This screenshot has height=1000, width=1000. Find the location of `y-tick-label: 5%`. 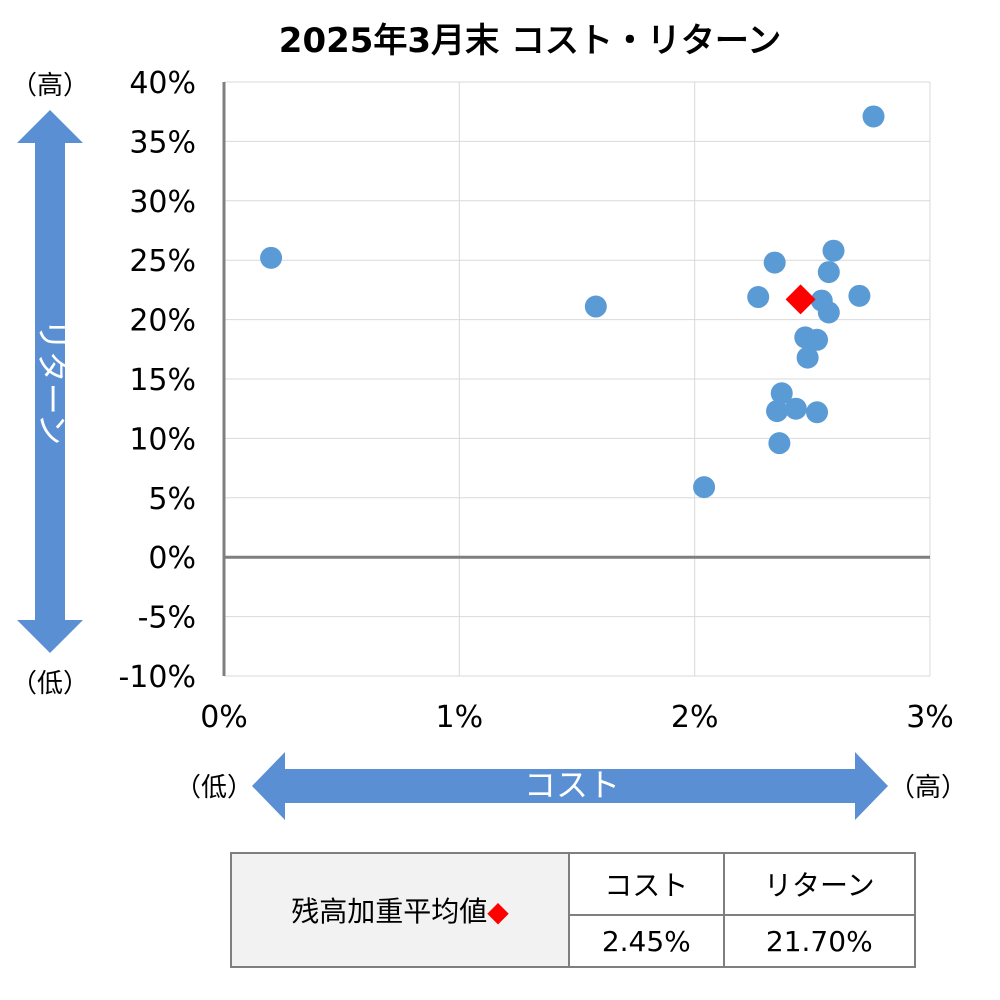

y-tick-label: 5% is located at coordinates (172, 499).